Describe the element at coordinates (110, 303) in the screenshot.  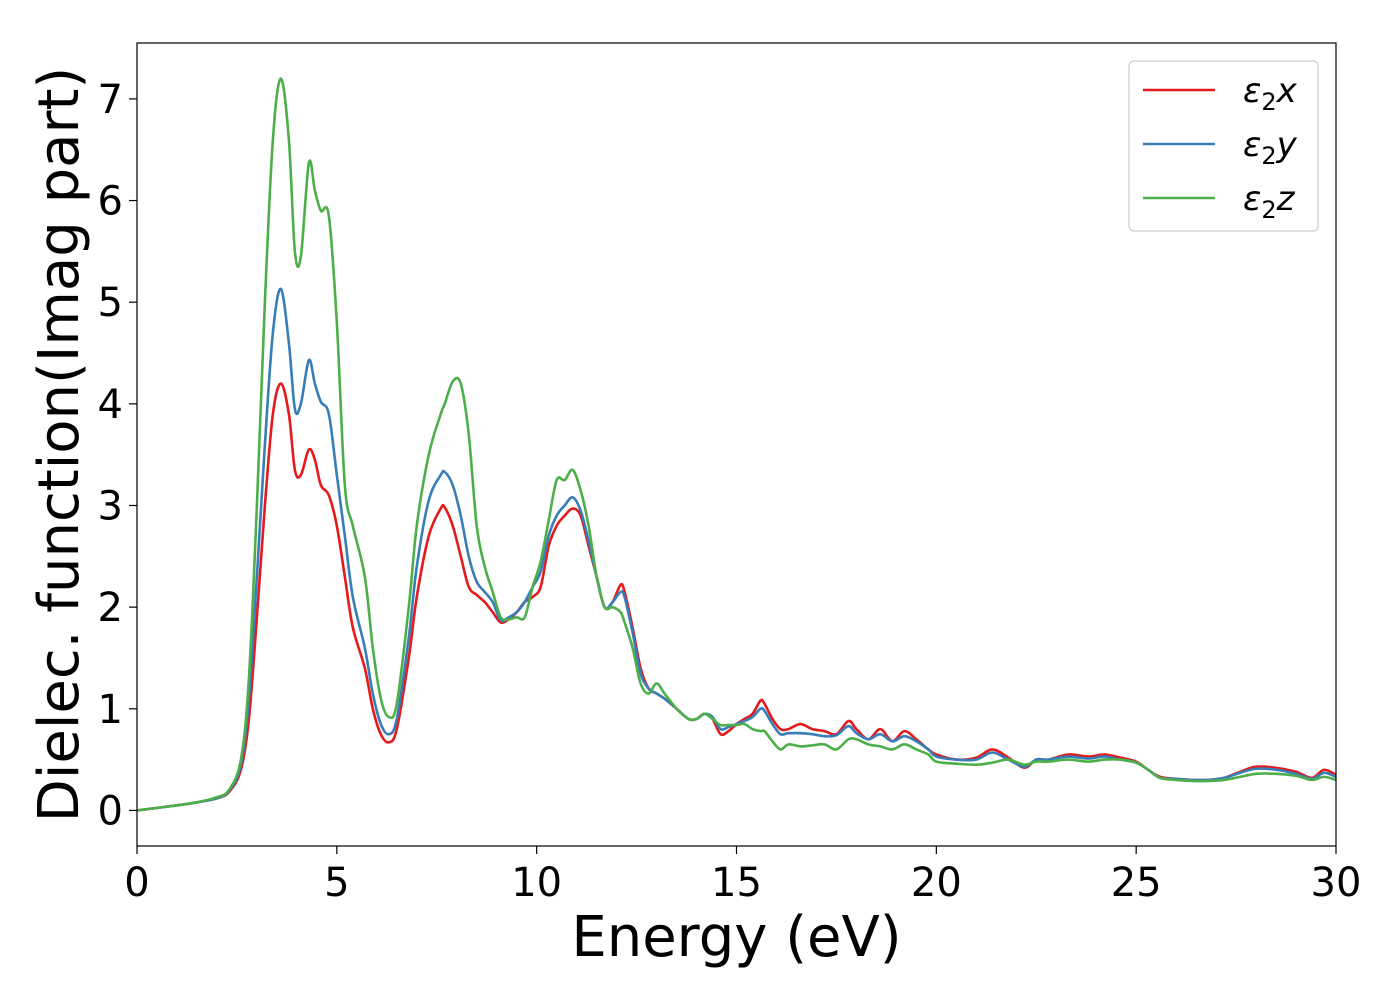
I see `y-tick-label: 5` at that location.